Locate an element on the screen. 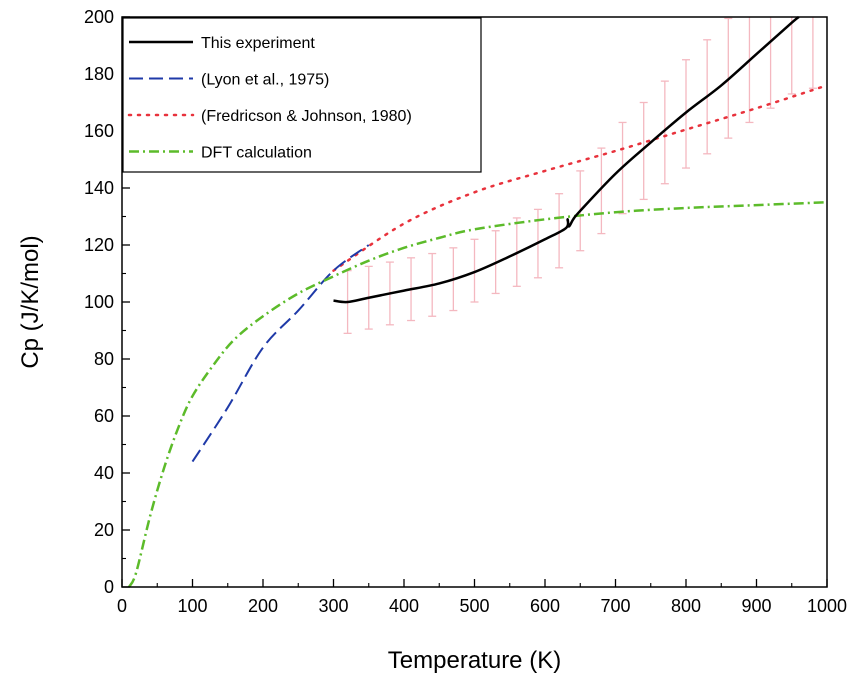 The width and height of the screenshot is (864, 686). legend-label: (Lyon et al., 1975) is located at coordinates (265, 80).